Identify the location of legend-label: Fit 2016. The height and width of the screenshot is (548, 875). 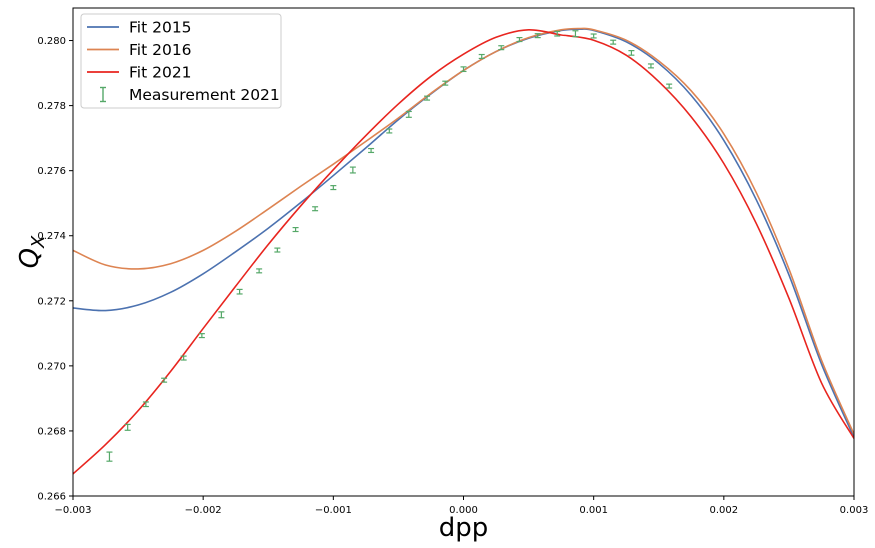
(160, 50).